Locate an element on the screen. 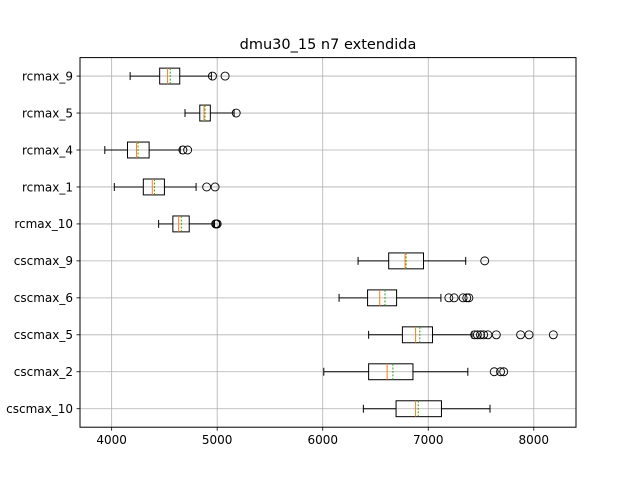  y-tick-label: cscmax_2 is located at coordinates (43, 372).